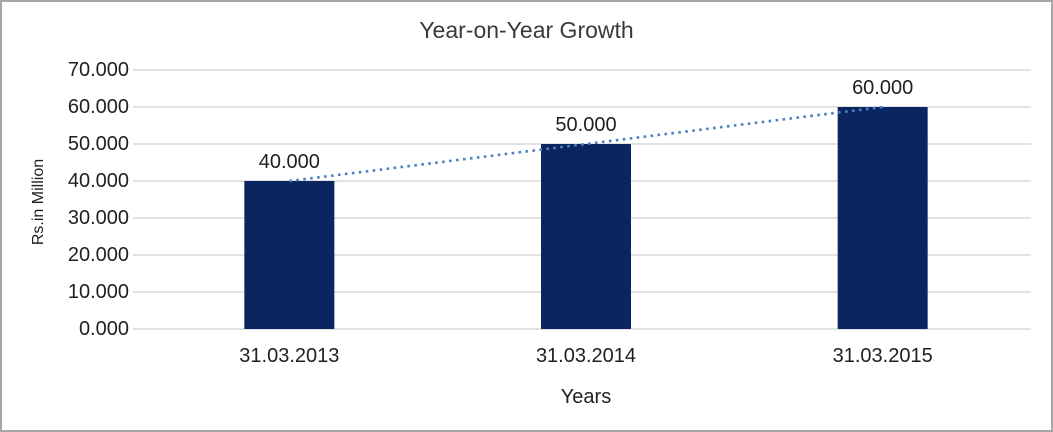 This screenshot has width=1053, height=432. Describe the element at coordinates (586, 125) in the screenshot. I see `data-label: 50.000` at that location.